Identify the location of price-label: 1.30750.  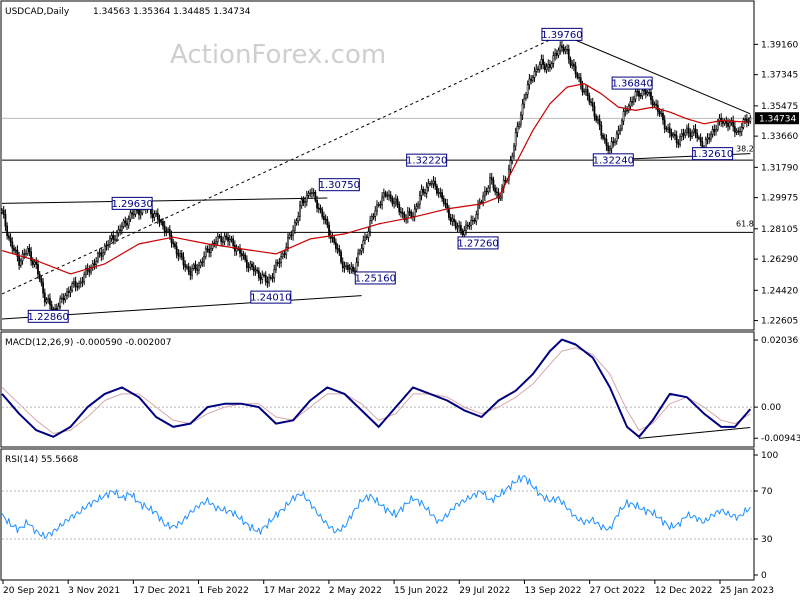
(339, 185).